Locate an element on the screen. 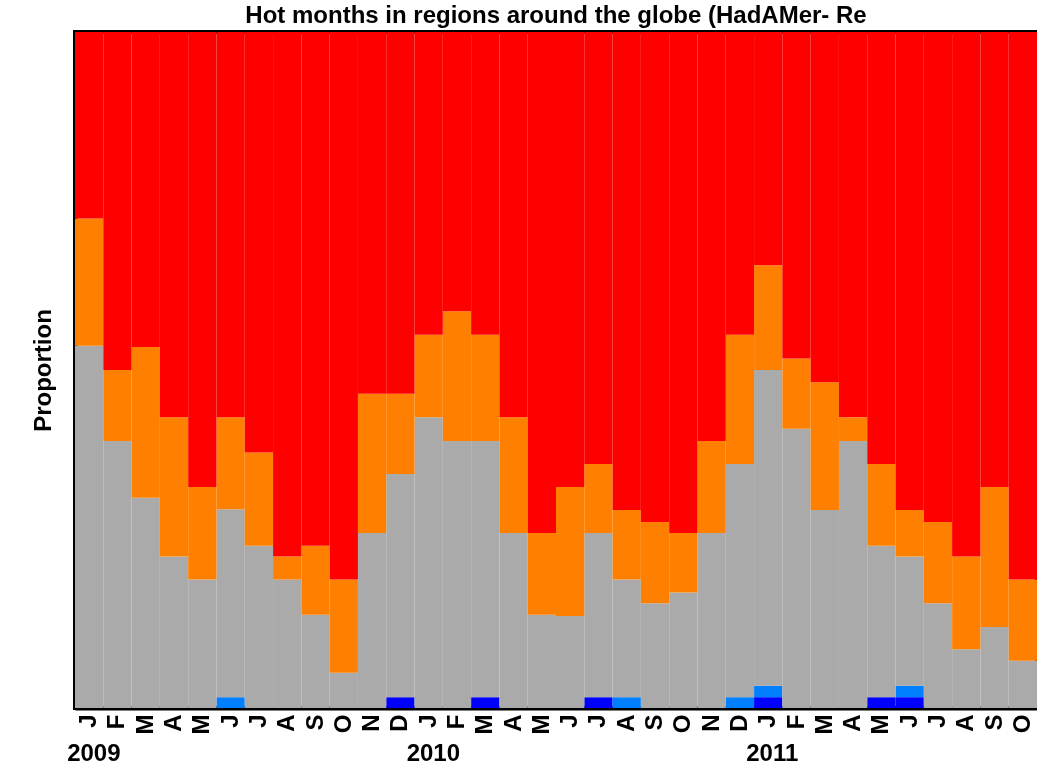  text: 2010 is located at coordinates (433, 751).